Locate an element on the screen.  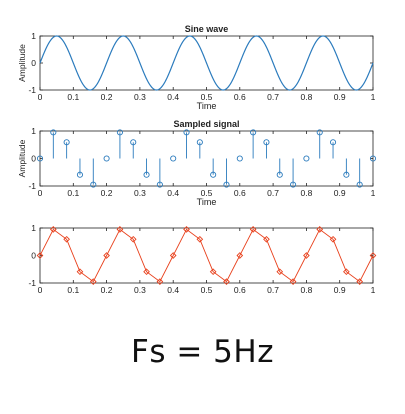
chart-title: Sine wave is located at coordinates (207, 29).